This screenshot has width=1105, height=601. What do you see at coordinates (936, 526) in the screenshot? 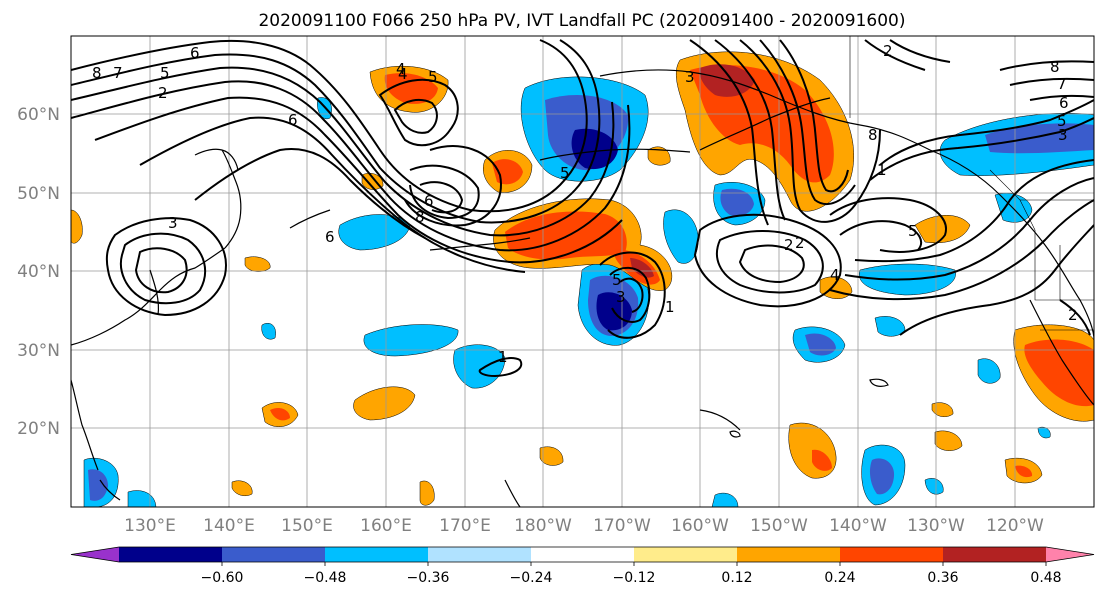
I see `lon-label: 130°W` at bounding box center [936, 526].